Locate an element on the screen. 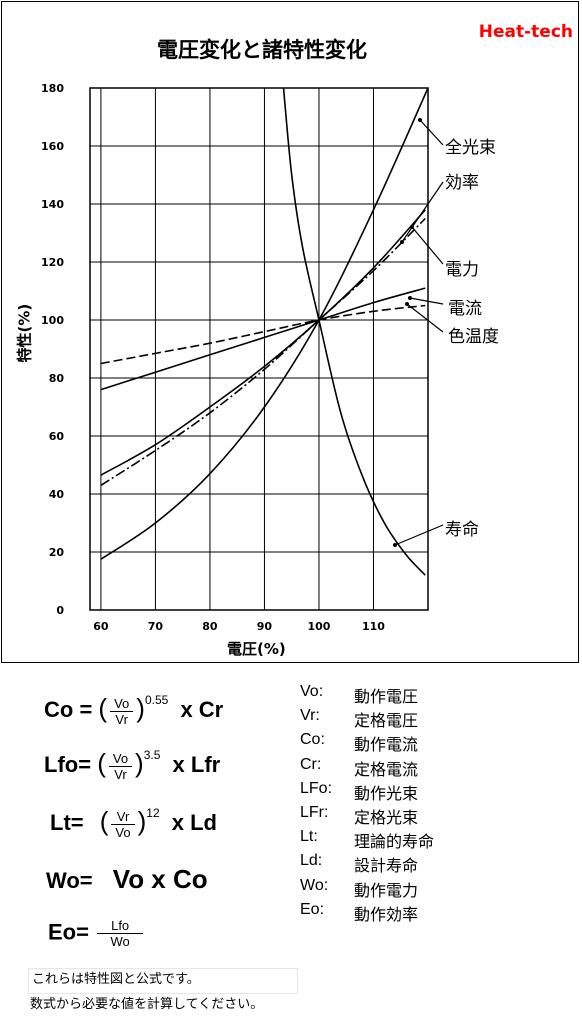 Image resolution: width=582 pixels, height=1030 pixels. fraction-denominator: Vo is located at coordinates (123, 832).